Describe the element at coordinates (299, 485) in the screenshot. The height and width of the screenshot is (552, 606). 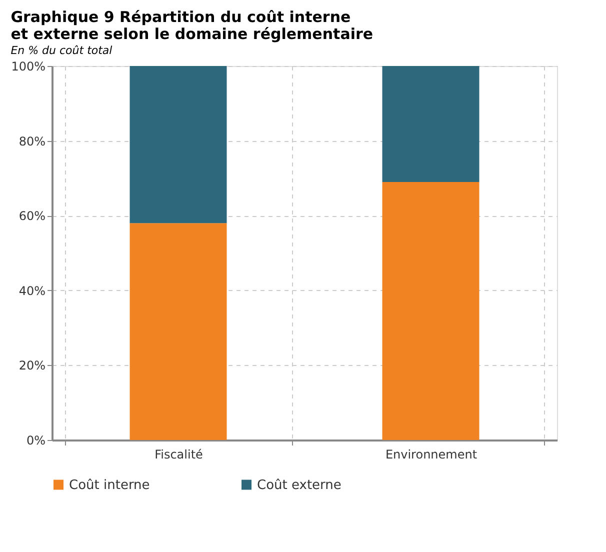
I see `legend-label: Coût externe` at that location.